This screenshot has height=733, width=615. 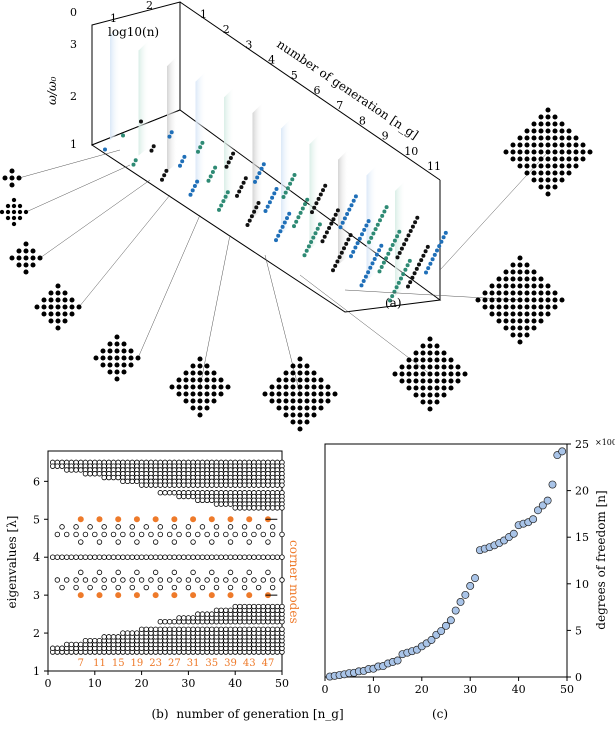 I want to click on y-tick-label: 1, so click(x=36, y=671).